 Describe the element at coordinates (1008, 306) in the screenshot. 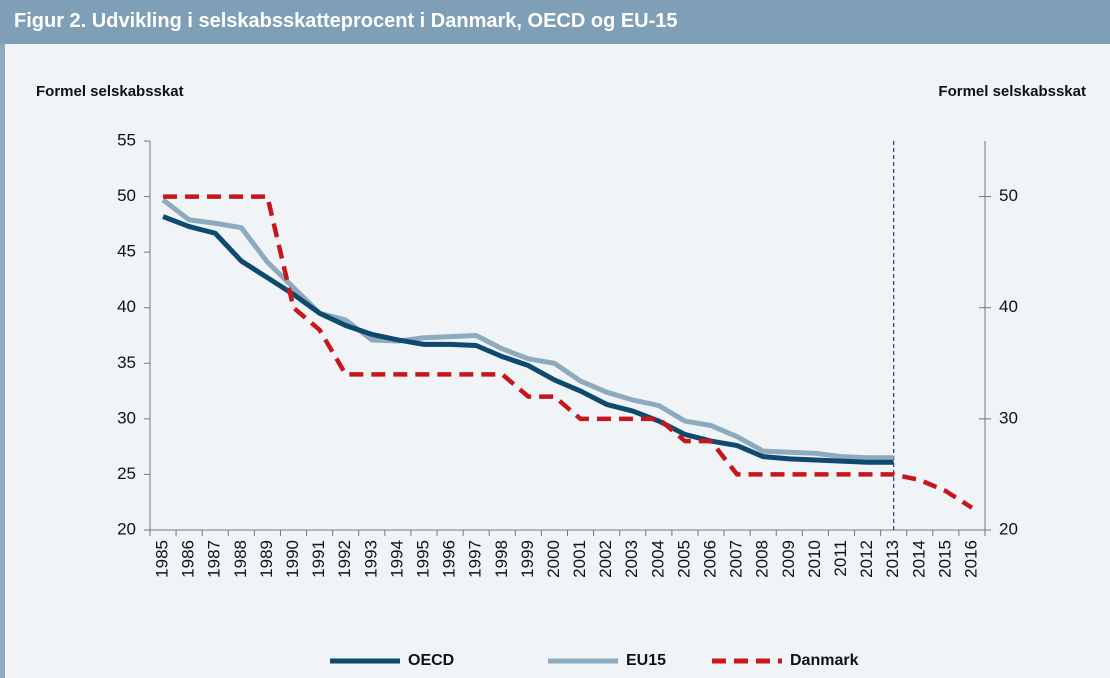

I see `y2-tick-label: 40` at that location.